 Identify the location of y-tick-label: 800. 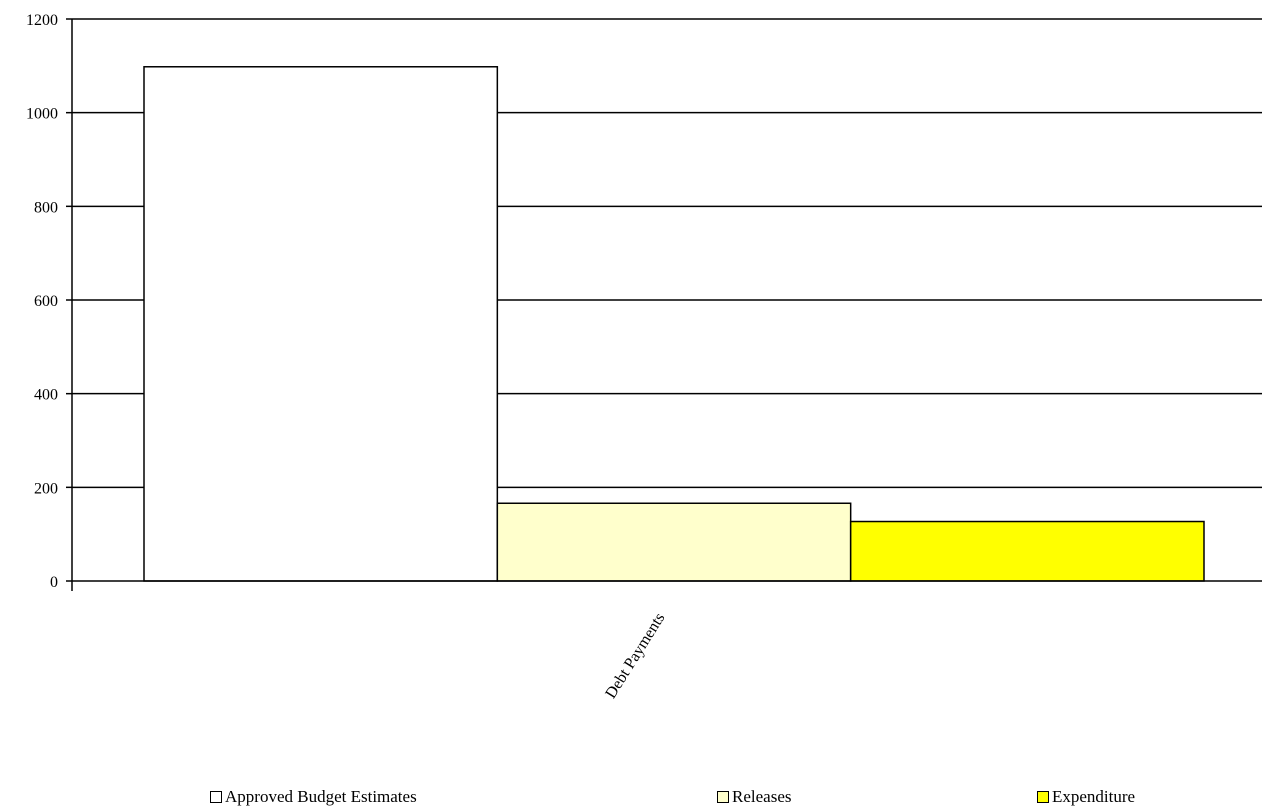
(46, 207).